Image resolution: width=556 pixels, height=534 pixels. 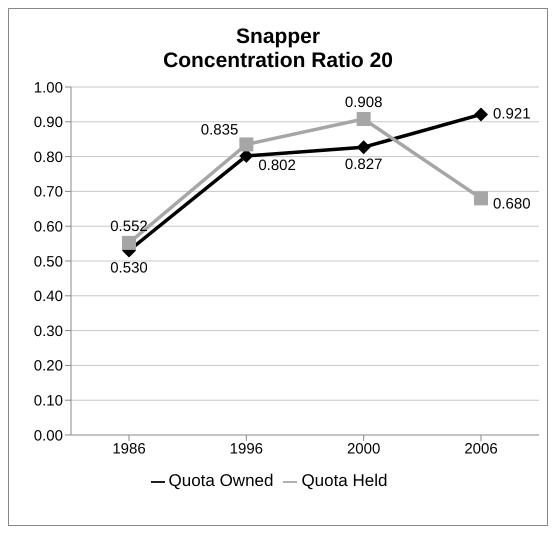 I want to click on y-tick-label: 0.70, so click(x=48, y=192).